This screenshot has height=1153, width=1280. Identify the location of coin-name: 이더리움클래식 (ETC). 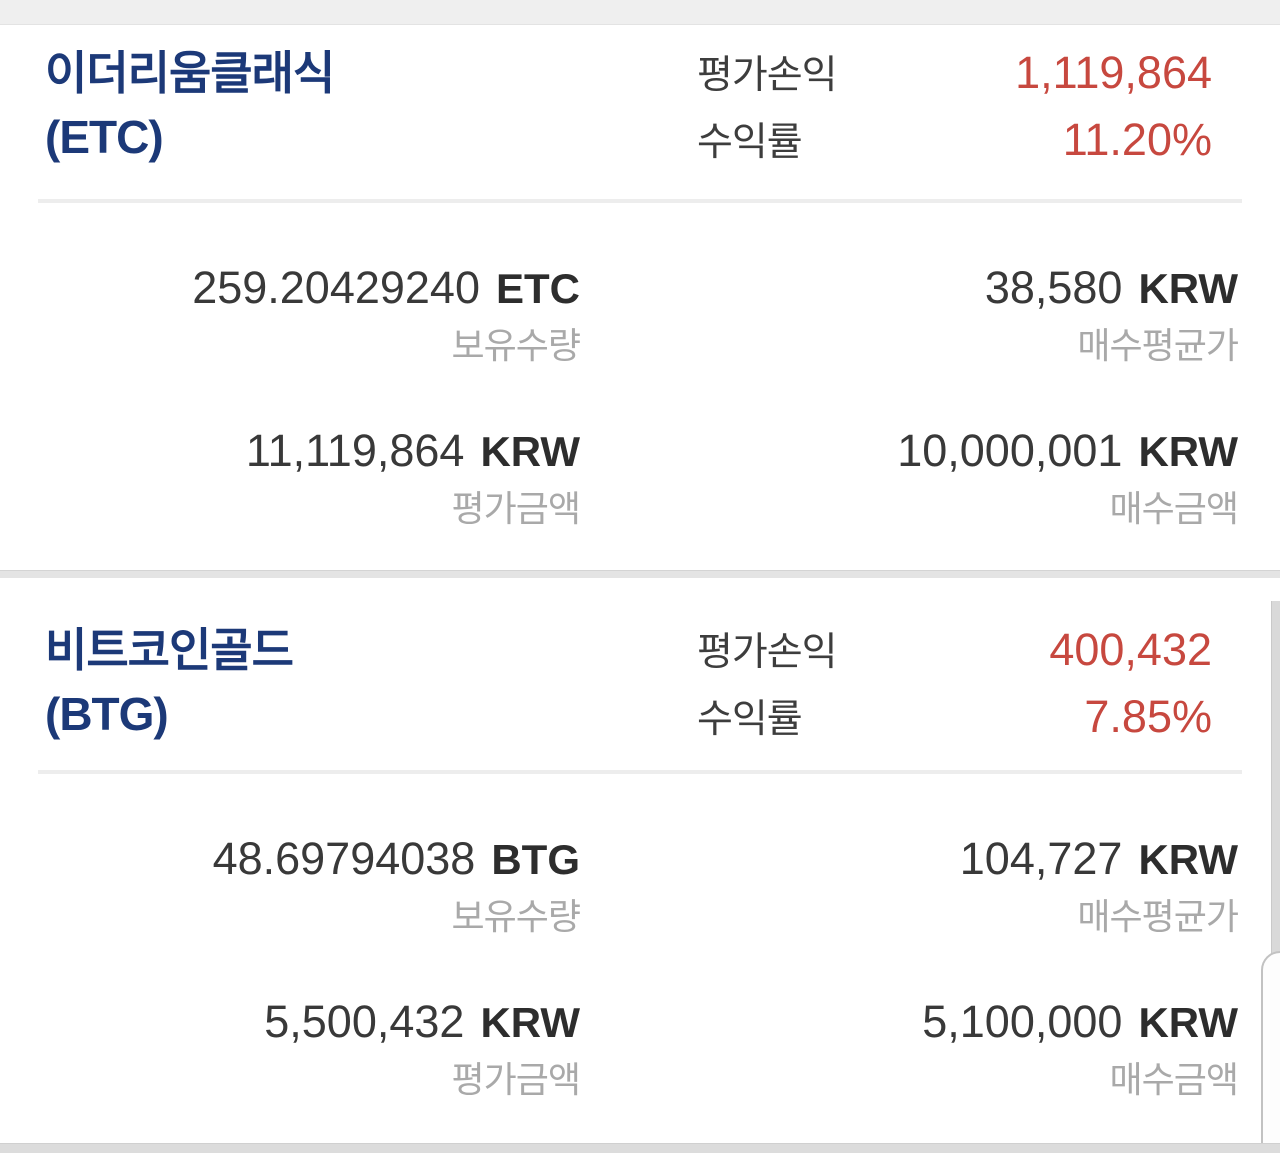
(190, 108).